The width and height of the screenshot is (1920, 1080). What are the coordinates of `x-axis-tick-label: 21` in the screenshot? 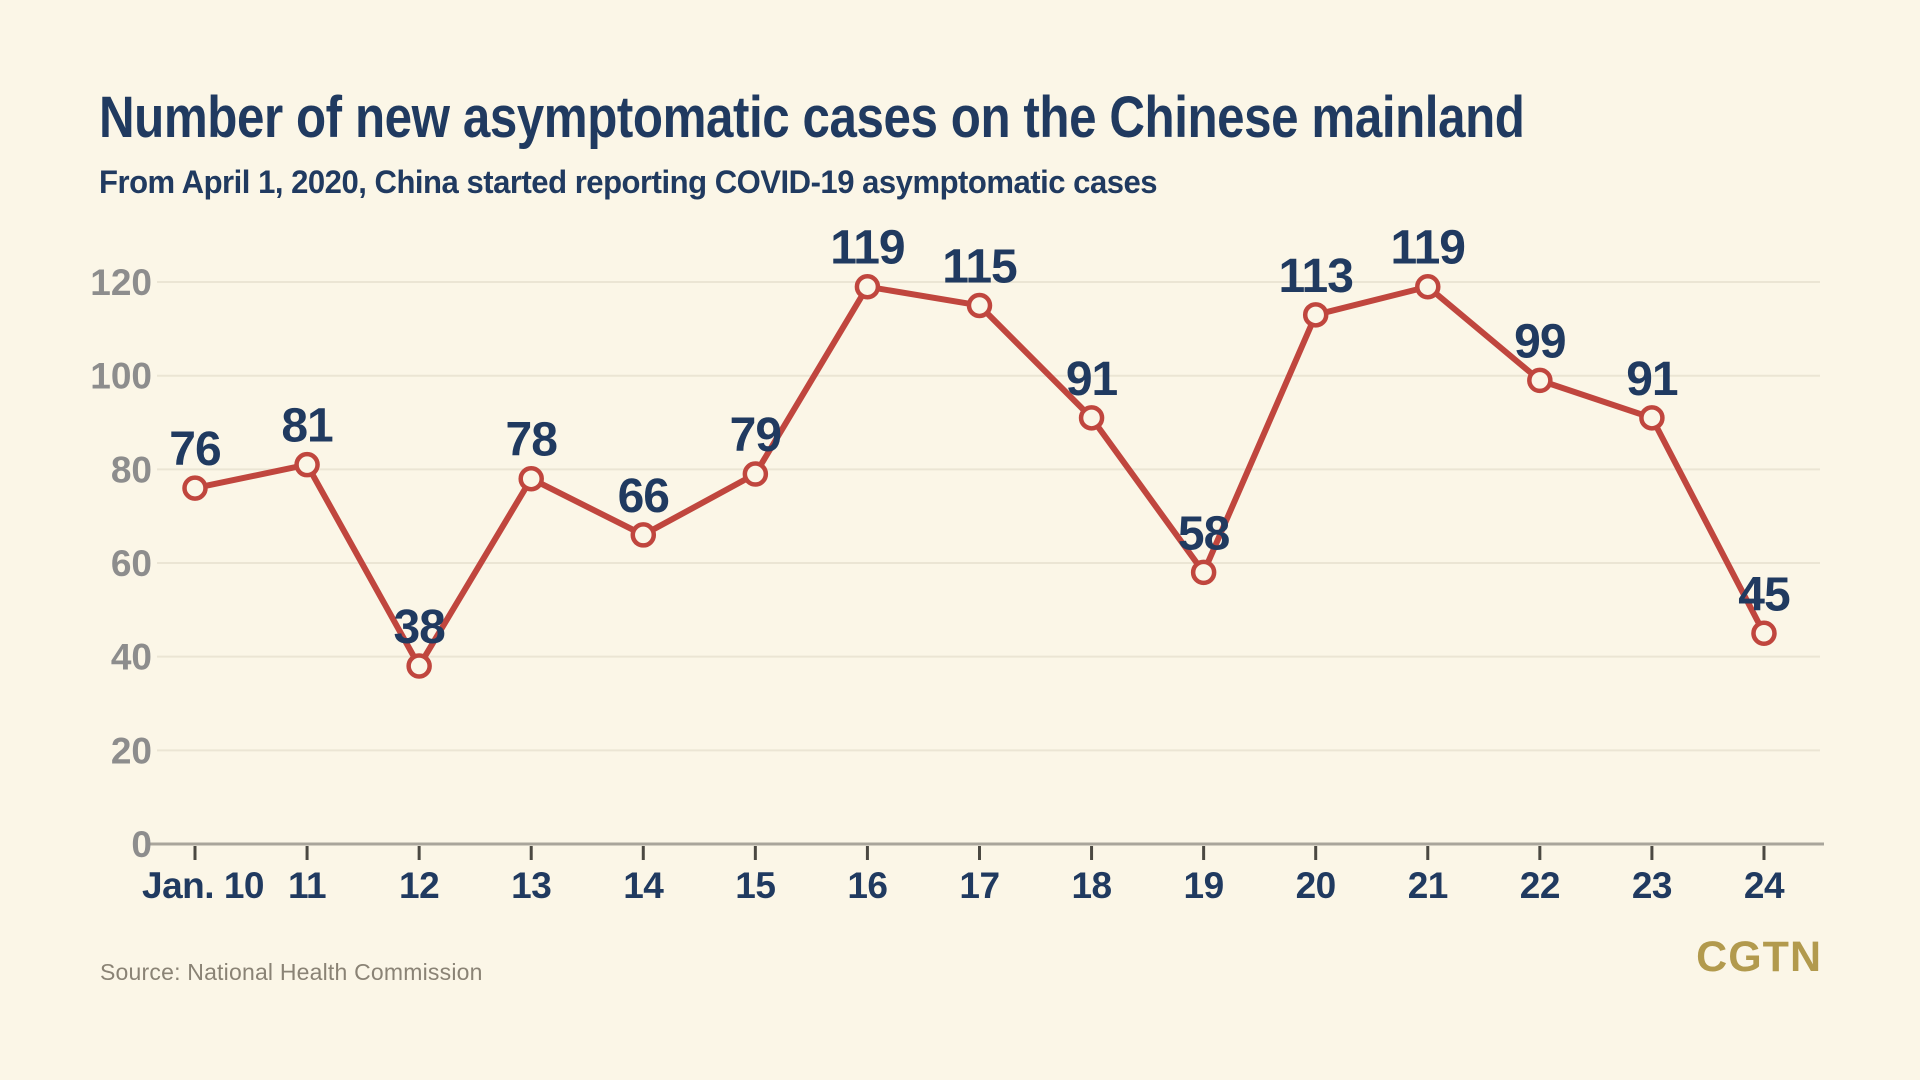 It's located at (1428, 885).